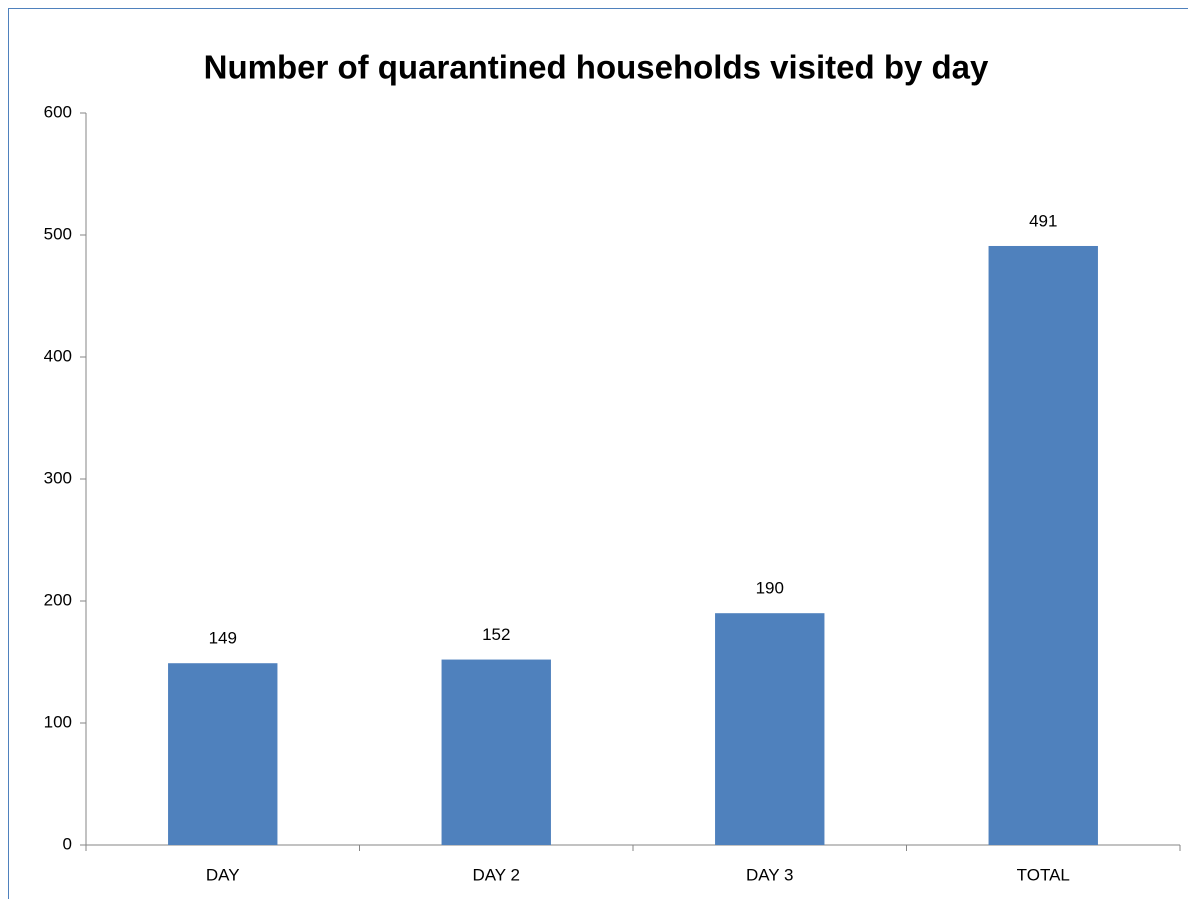 This screenshot has width=1188, height=899. I want to click on data-label: 190, so click(770, 588).